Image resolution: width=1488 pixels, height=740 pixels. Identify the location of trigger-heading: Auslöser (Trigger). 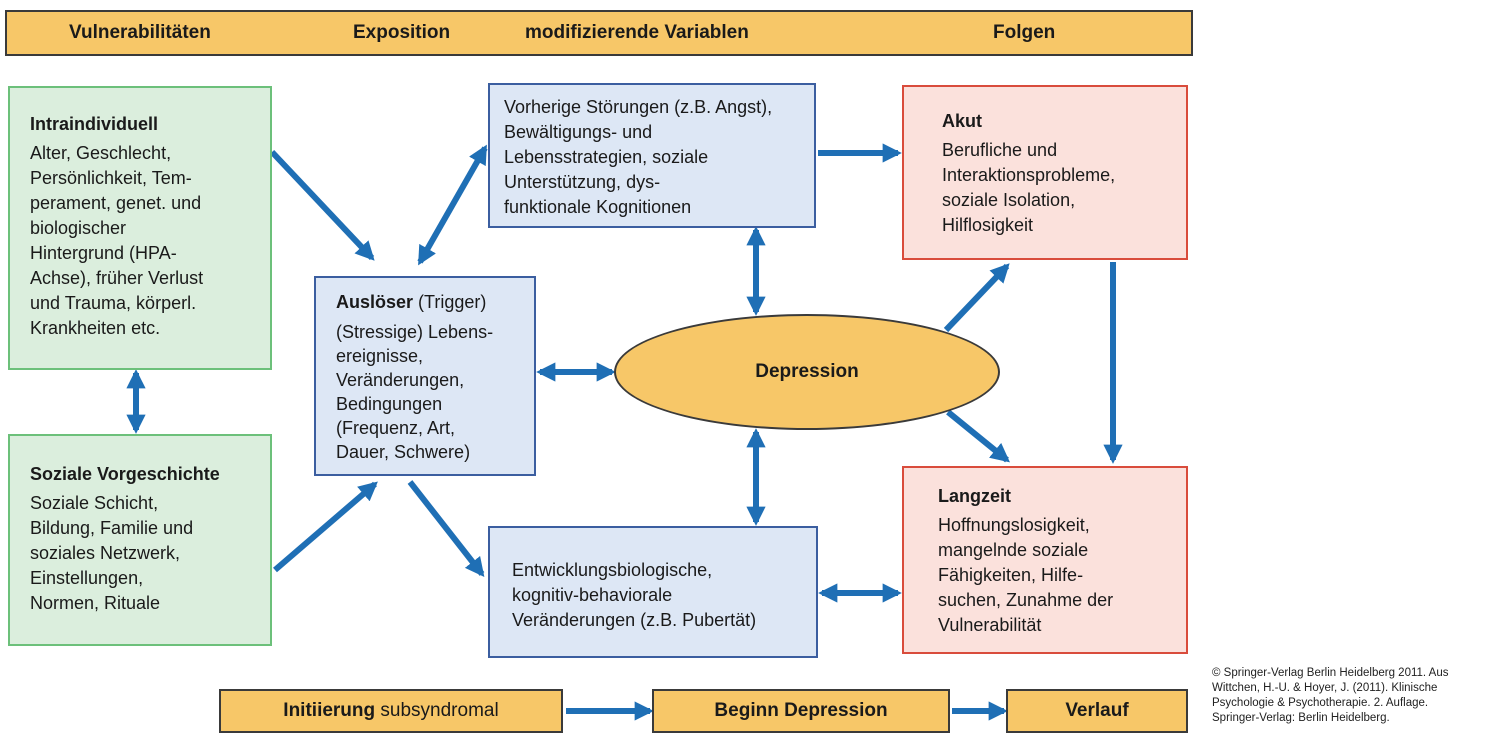
(411, 302).